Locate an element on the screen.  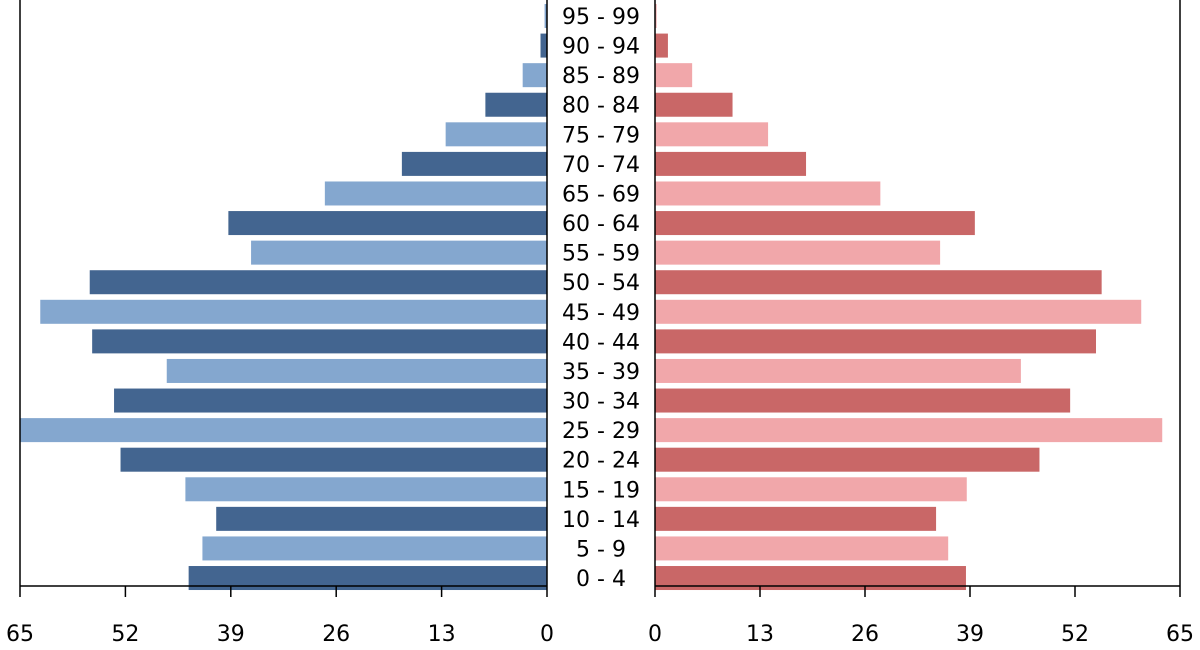
age-group-label: 90 - 94 is located at coordinates (601, 47).